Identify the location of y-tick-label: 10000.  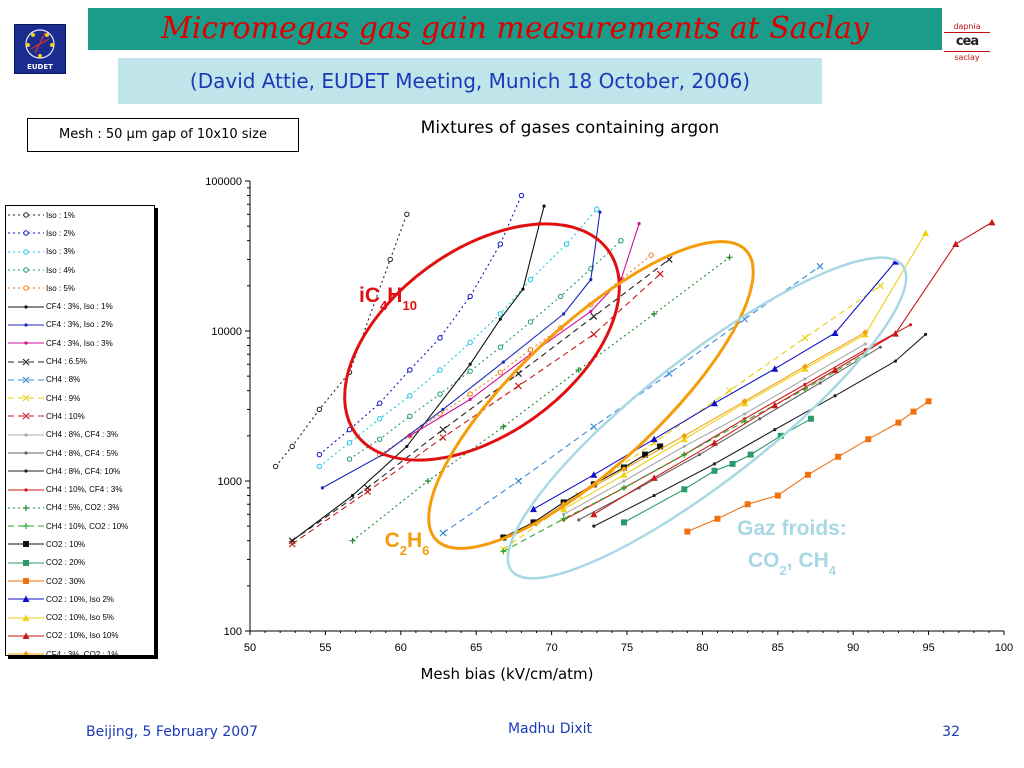
(226, 332).